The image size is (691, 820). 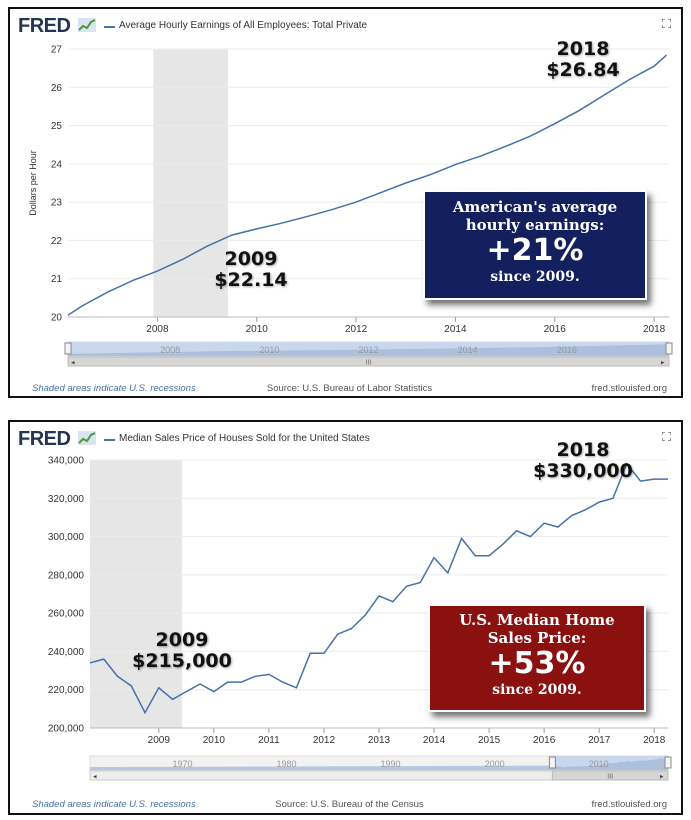 What do you see at coordinates (567, 350) in the screenshot?
I see `navigator-label: 2016` at bounding box center [567, 350].